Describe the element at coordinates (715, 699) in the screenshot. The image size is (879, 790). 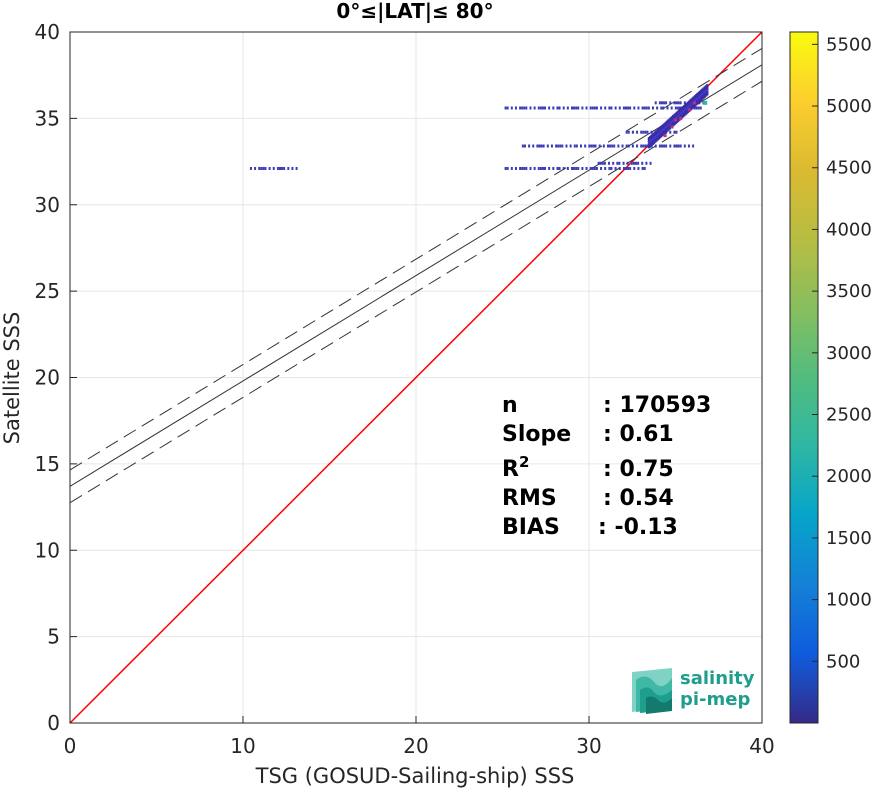
I see `logo-line-2: pi-mep` at that location.